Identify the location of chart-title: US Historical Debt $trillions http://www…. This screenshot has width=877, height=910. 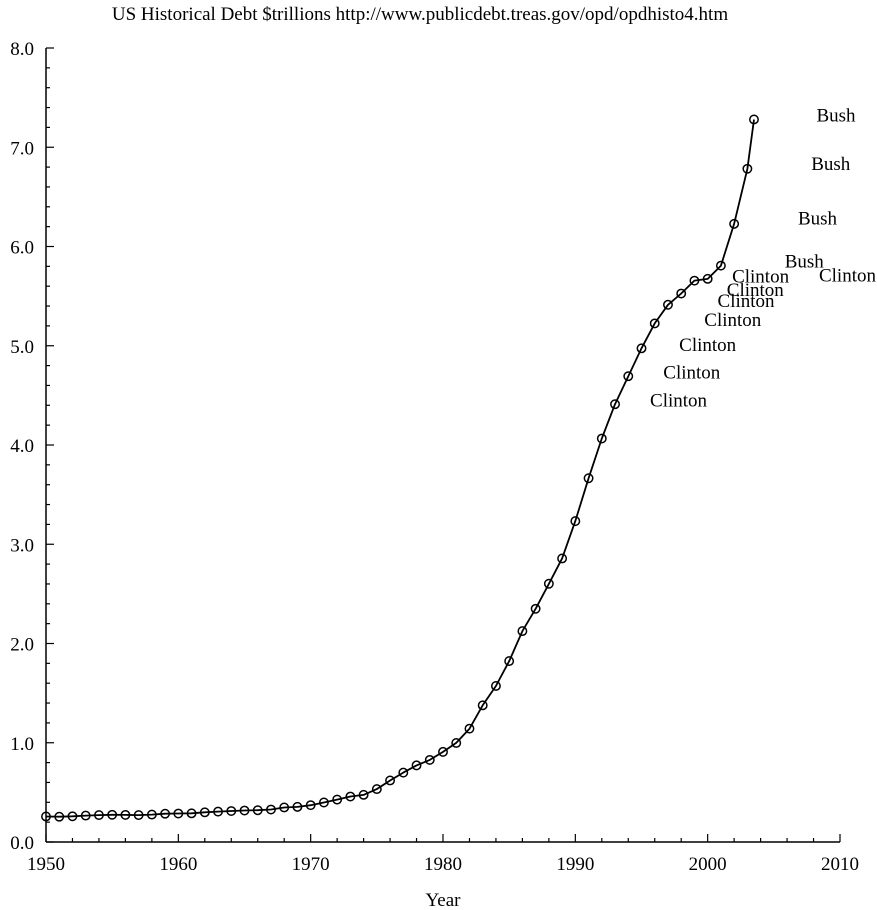
(420, 14).